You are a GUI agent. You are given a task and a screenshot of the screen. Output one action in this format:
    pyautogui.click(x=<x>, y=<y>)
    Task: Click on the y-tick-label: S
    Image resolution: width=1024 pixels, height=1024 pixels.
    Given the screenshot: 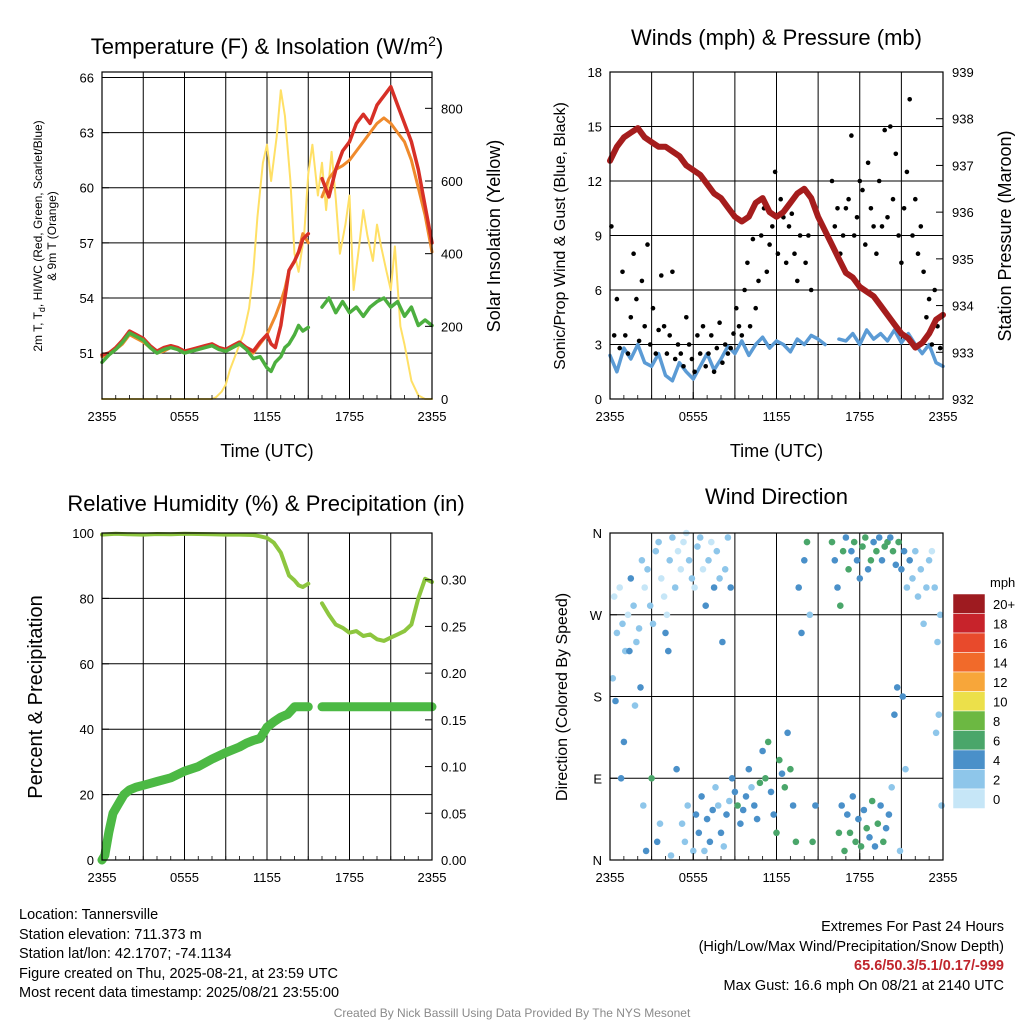 What is the action you would take?
    pyautogui.click(x=597, y=697)
    